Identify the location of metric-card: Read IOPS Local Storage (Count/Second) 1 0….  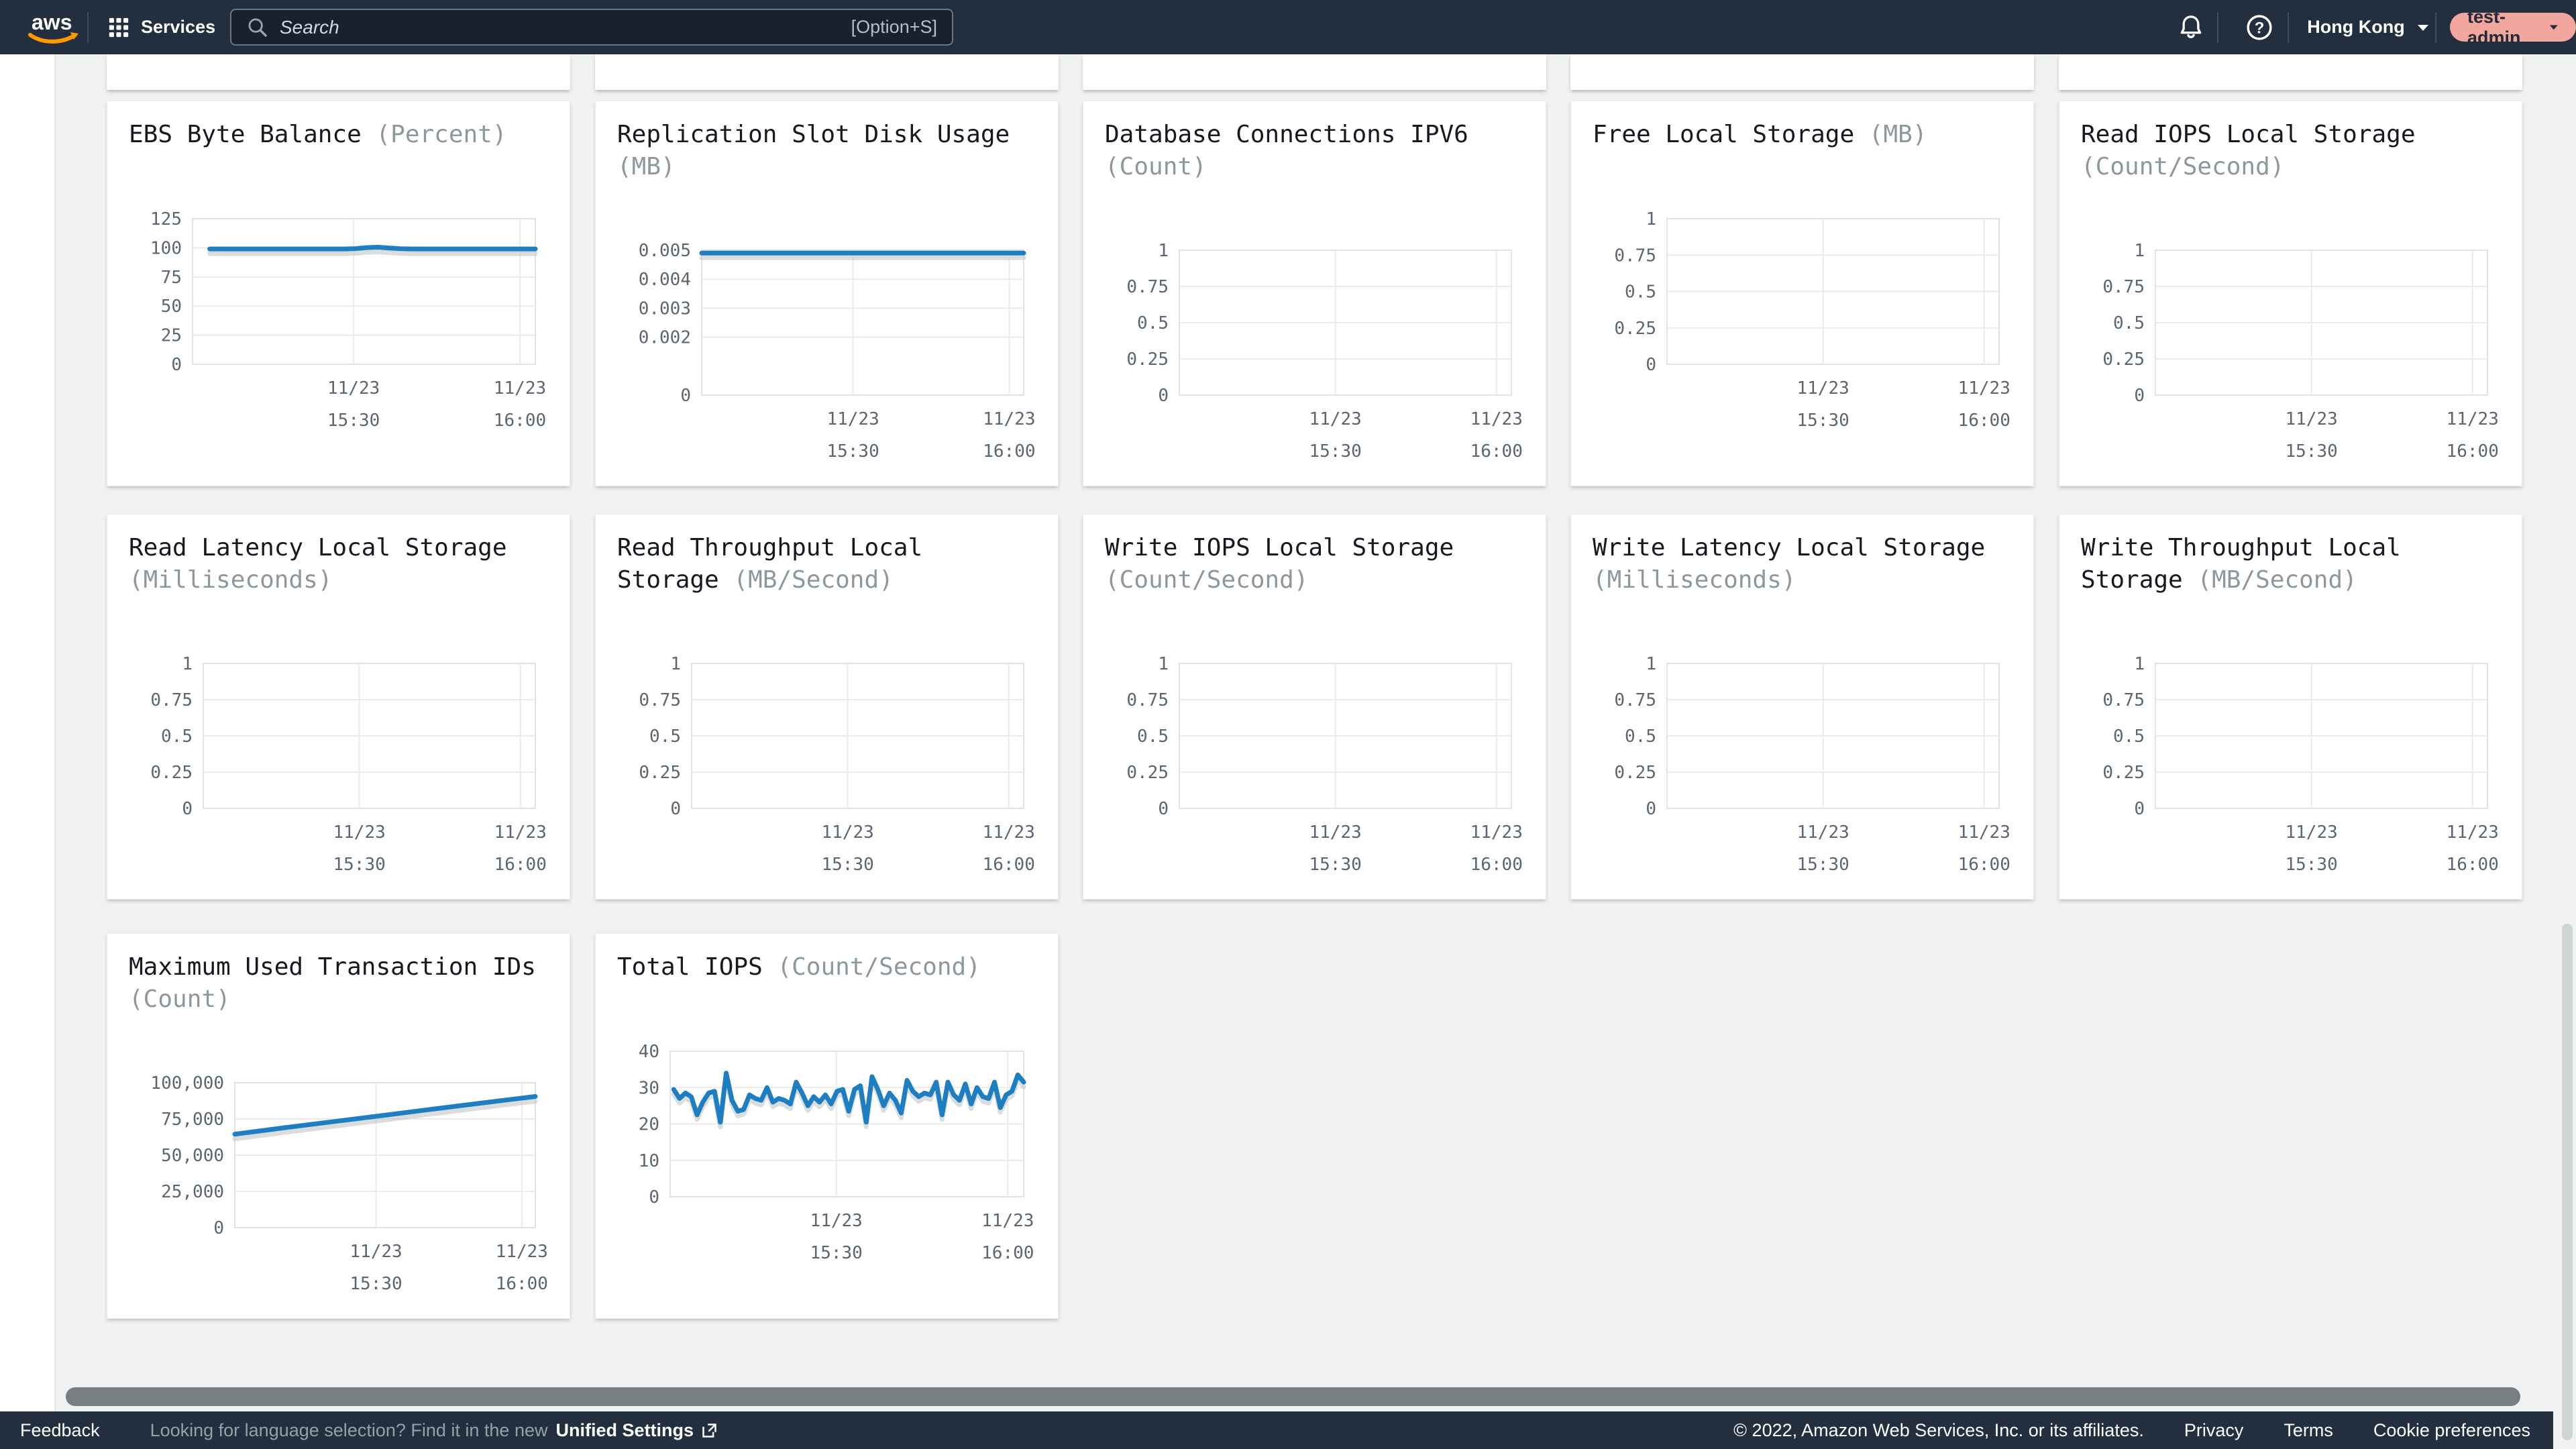
(2290, 293).